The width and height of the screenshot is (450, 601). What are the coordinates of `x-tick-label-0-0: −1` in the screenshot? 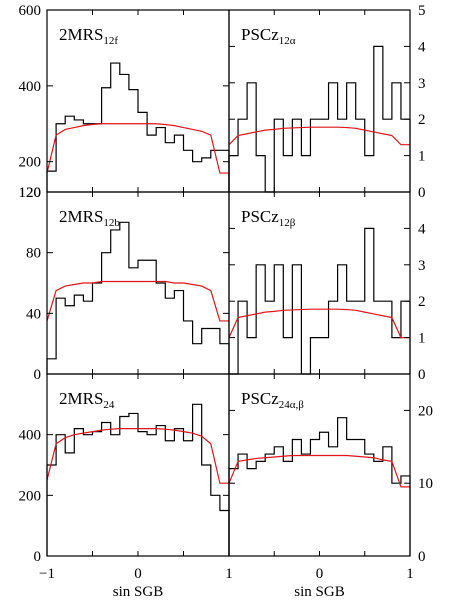 It's located at (47, 574).